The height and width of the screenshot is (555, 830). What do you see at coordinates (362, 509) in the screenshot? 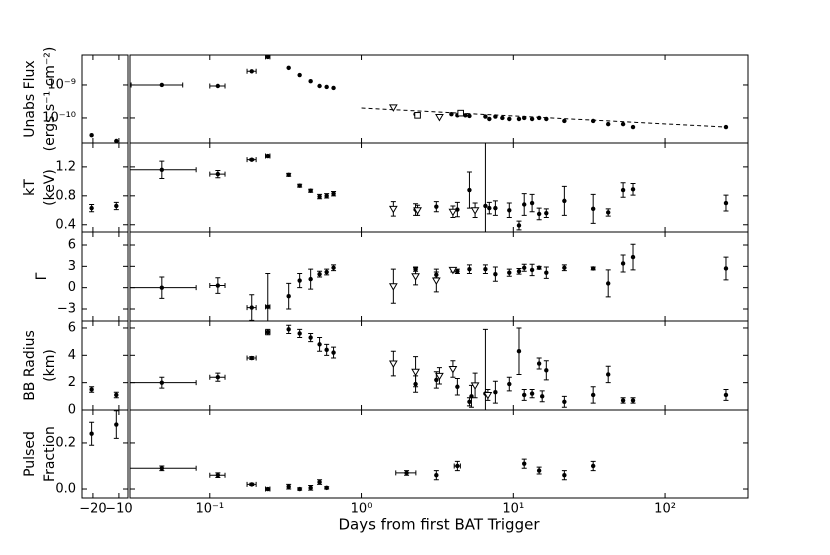
I see `x-tick-label: 10⁰` at bounding box center [362, 509].